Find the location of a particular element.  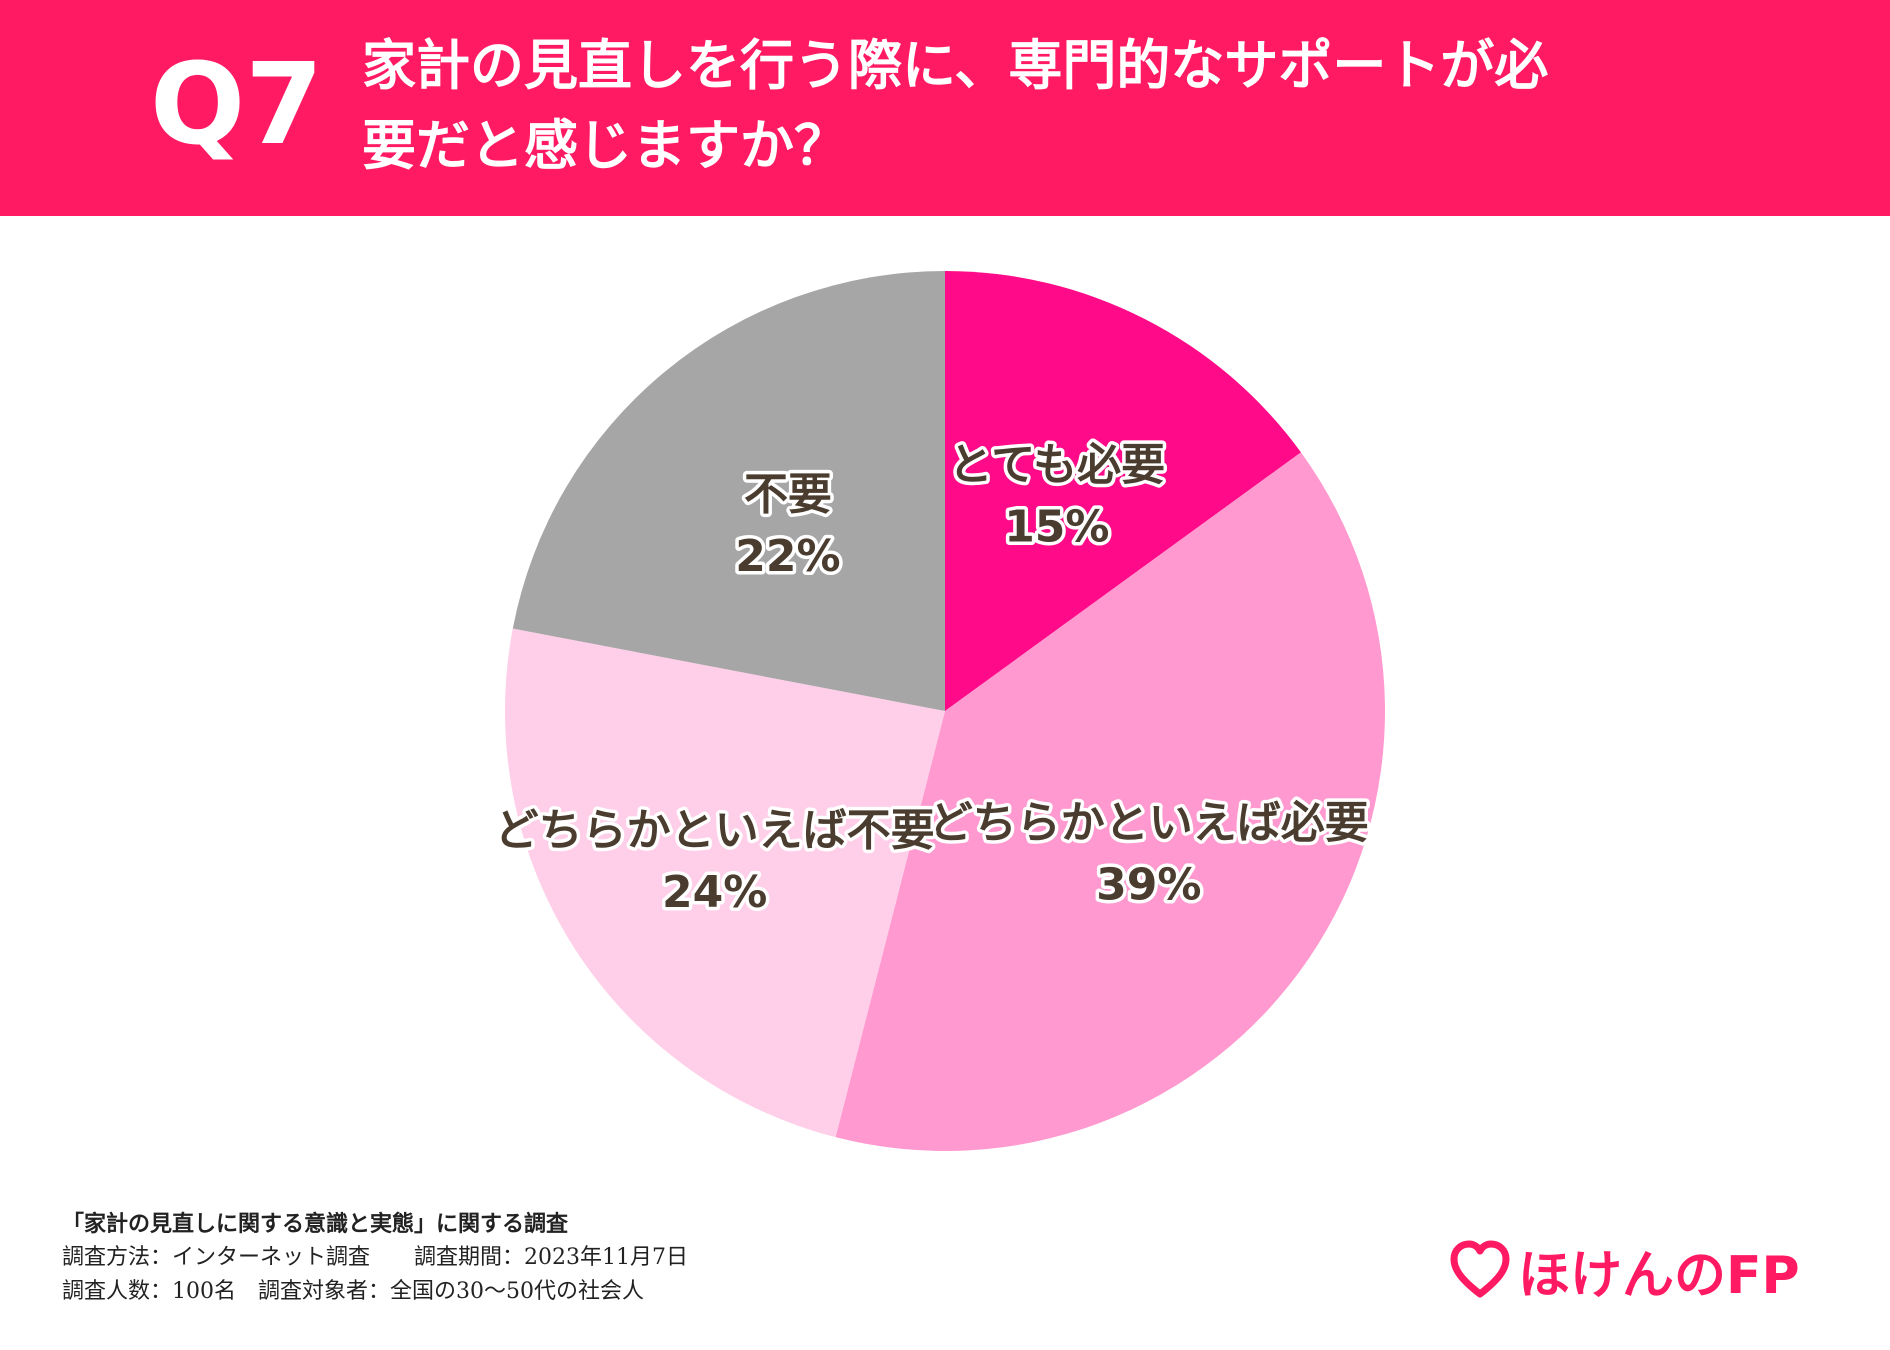

logo-text: ほけんのFP is located at coordinates (1659, 1275).